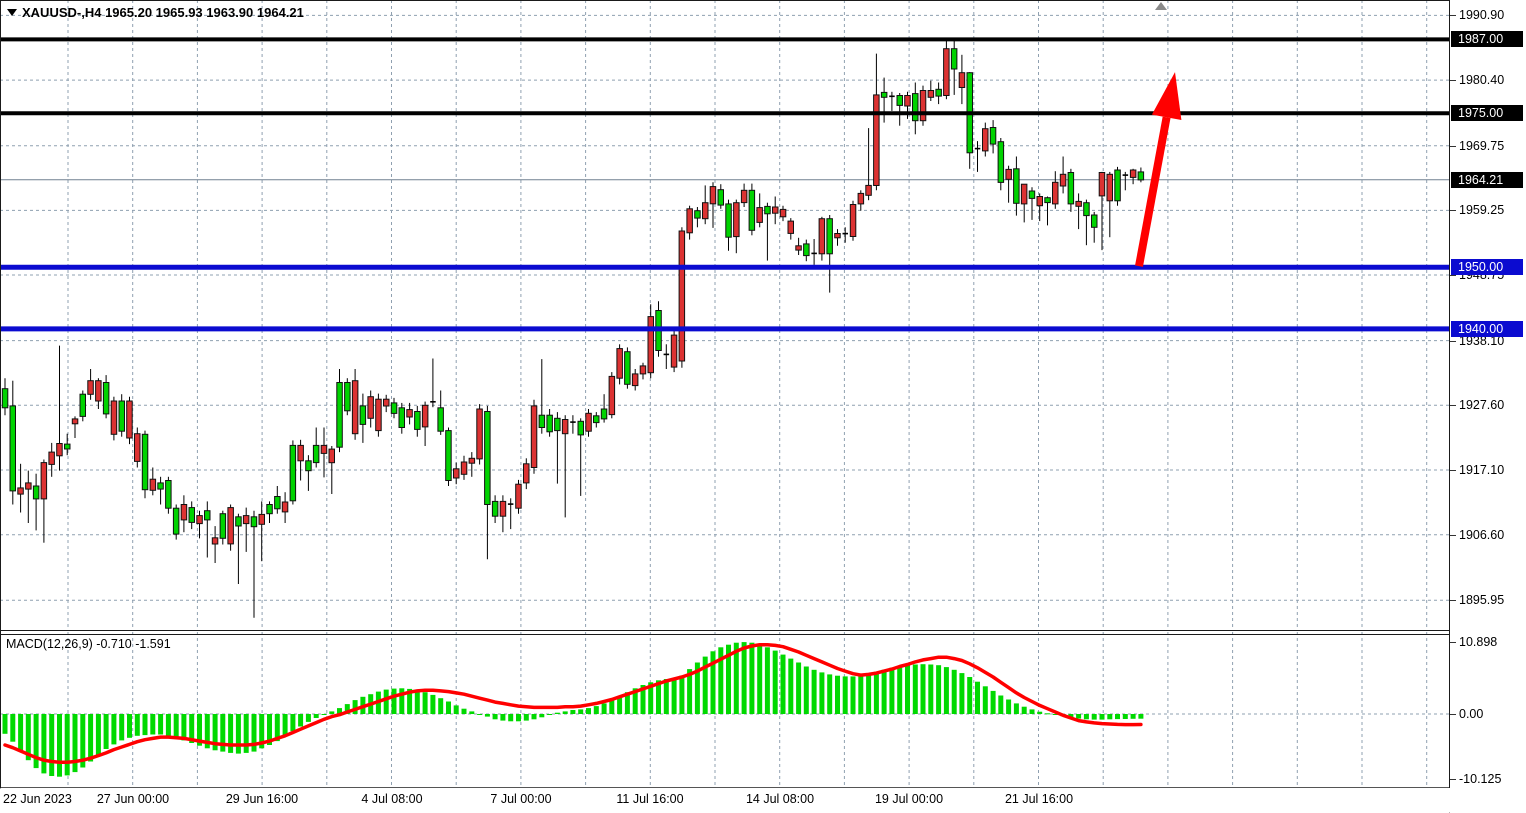 The image size is (1526, 813). I want to click on pane-divider-top, so click(724, 630).